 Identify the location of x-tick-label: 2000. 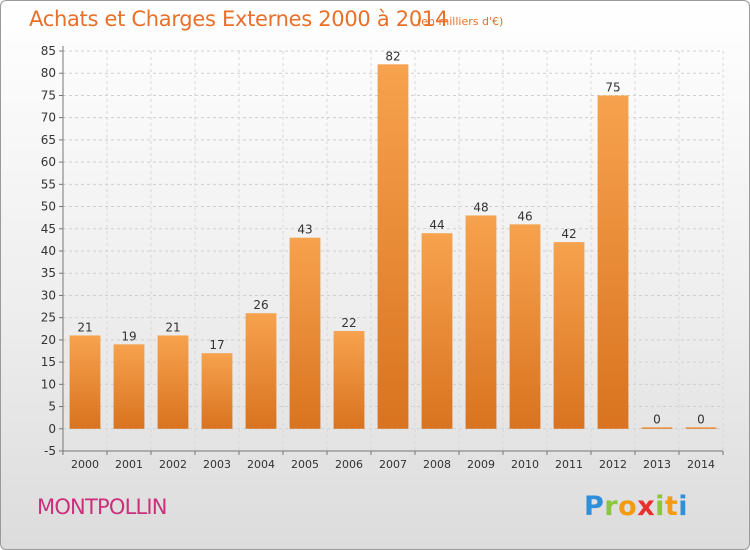
(85, 464).